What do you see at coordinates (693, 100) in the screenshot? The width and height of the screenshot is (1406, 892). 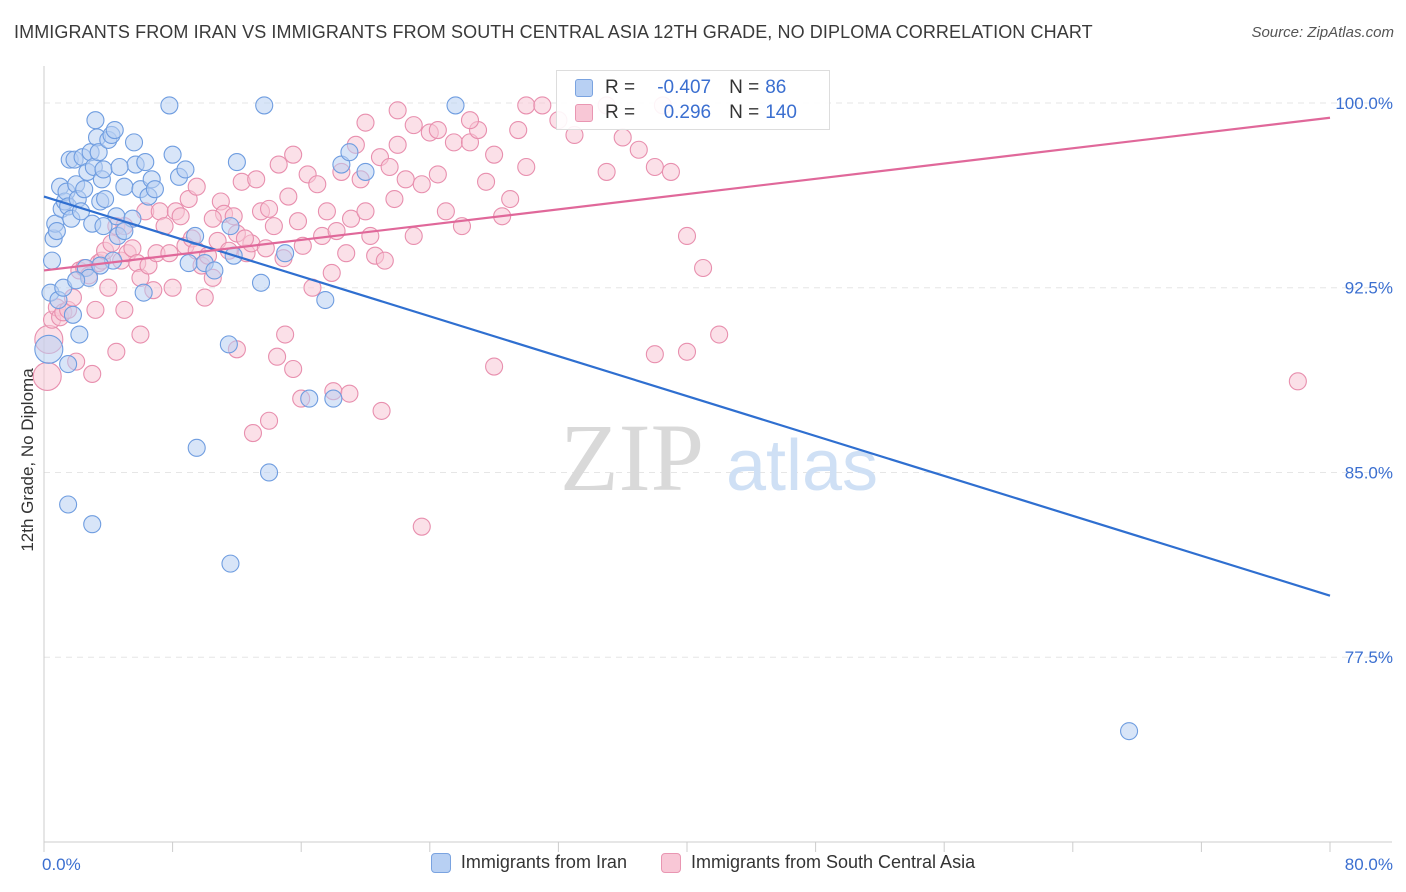 I see `correlation-legend: R = -0.407 N = 86 R = 0.296 N = 140` at bounding box center [693, 100].